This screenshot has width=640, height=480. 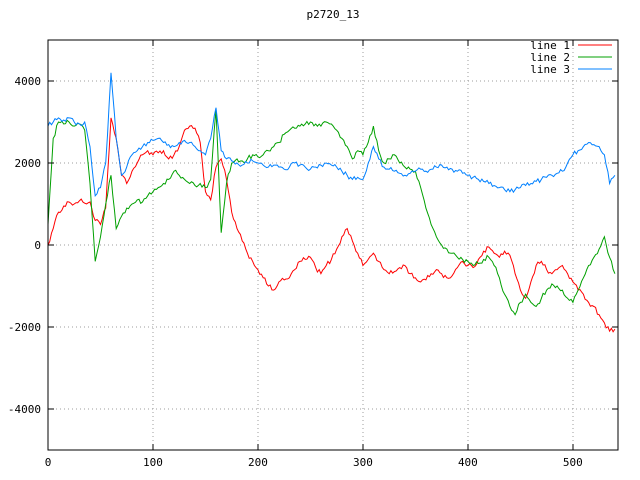 I want to click on y-tick-label: -2000, so click(x=24, y=327).